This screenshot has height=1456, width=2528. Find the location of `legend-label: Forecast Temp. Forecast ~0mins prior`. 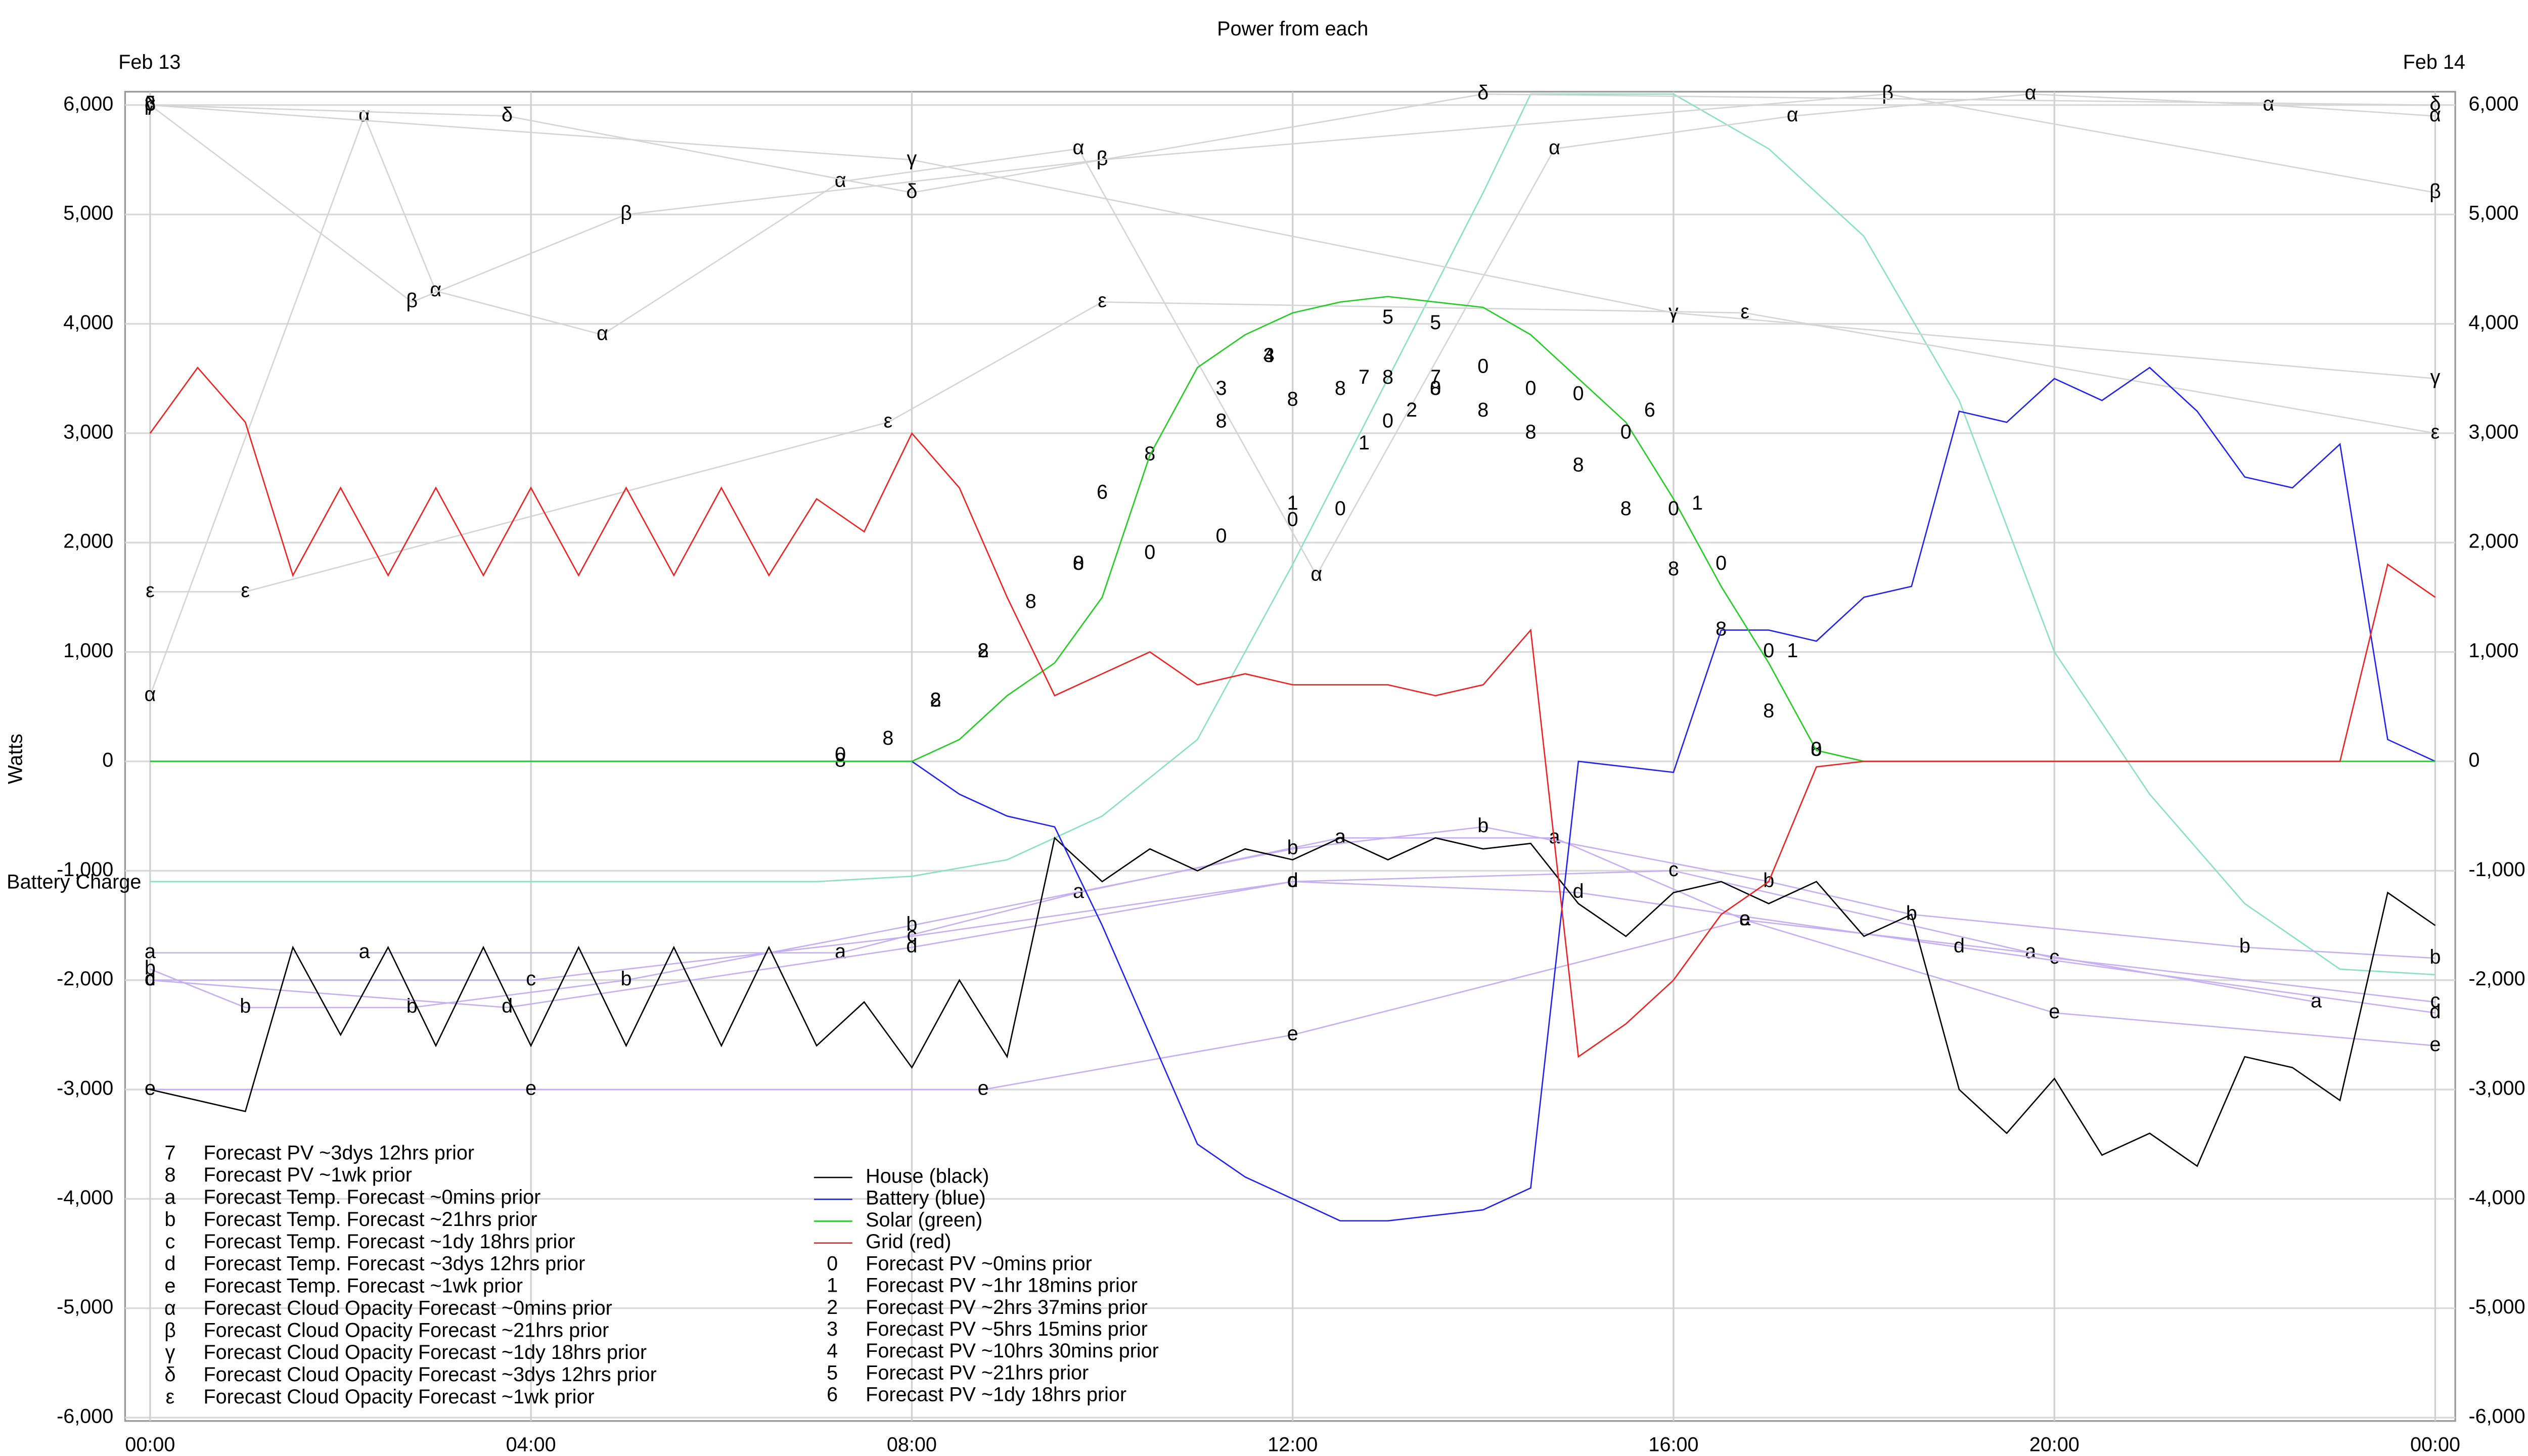

legend-label: Forecast Temp. Forecast ~0mins prior is located at coordinates (372, 1197).